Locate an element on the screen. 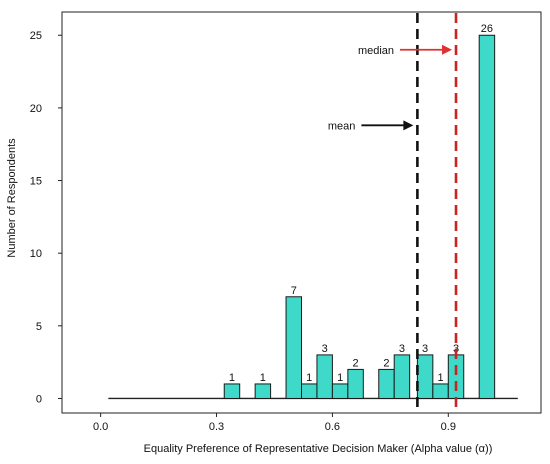 The height and width of the screenshot is (464, 550). y-axis-label: Number of Respondents is located at coordinates (12, 198).